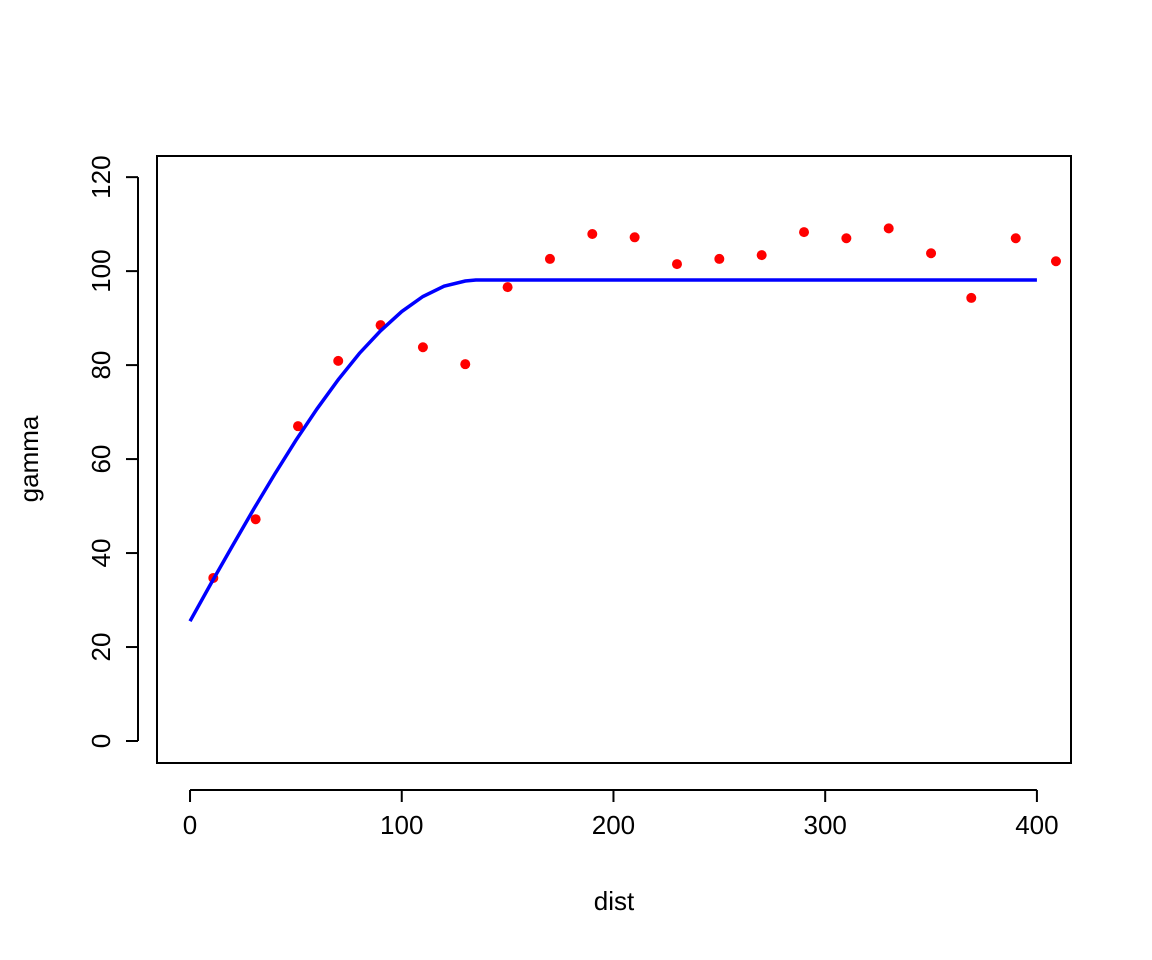  Describe the element at coordinates (101, 553) in the screenshot. I see `y-tick-label: 40` at that location.